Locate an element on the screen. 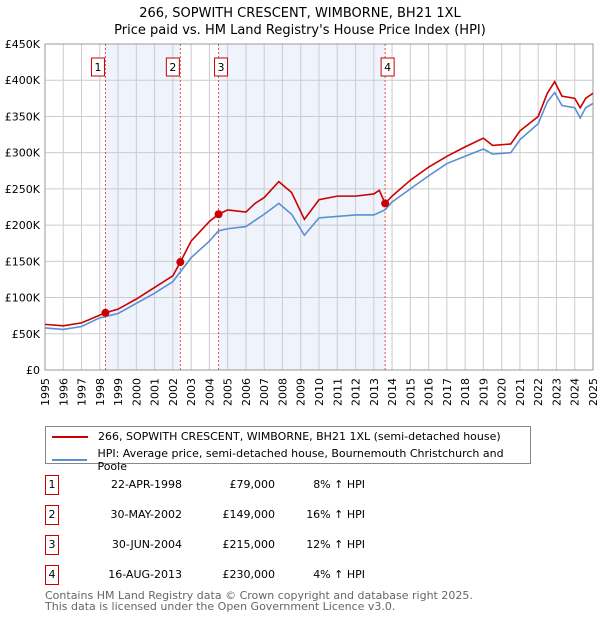 The width and height of the screenshot is (600, 620). x-tick-label: 2021 is located at coordinates (520, 392).